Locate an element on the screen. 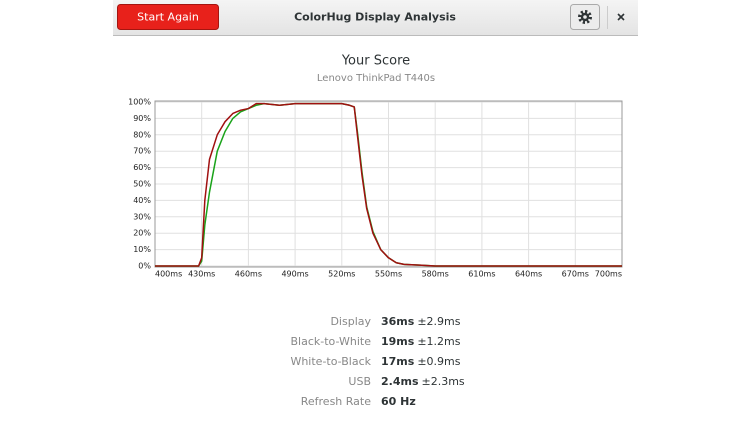 The image size is (752, 427). y-tick-label: 80% is located at coordinates (142, 134).